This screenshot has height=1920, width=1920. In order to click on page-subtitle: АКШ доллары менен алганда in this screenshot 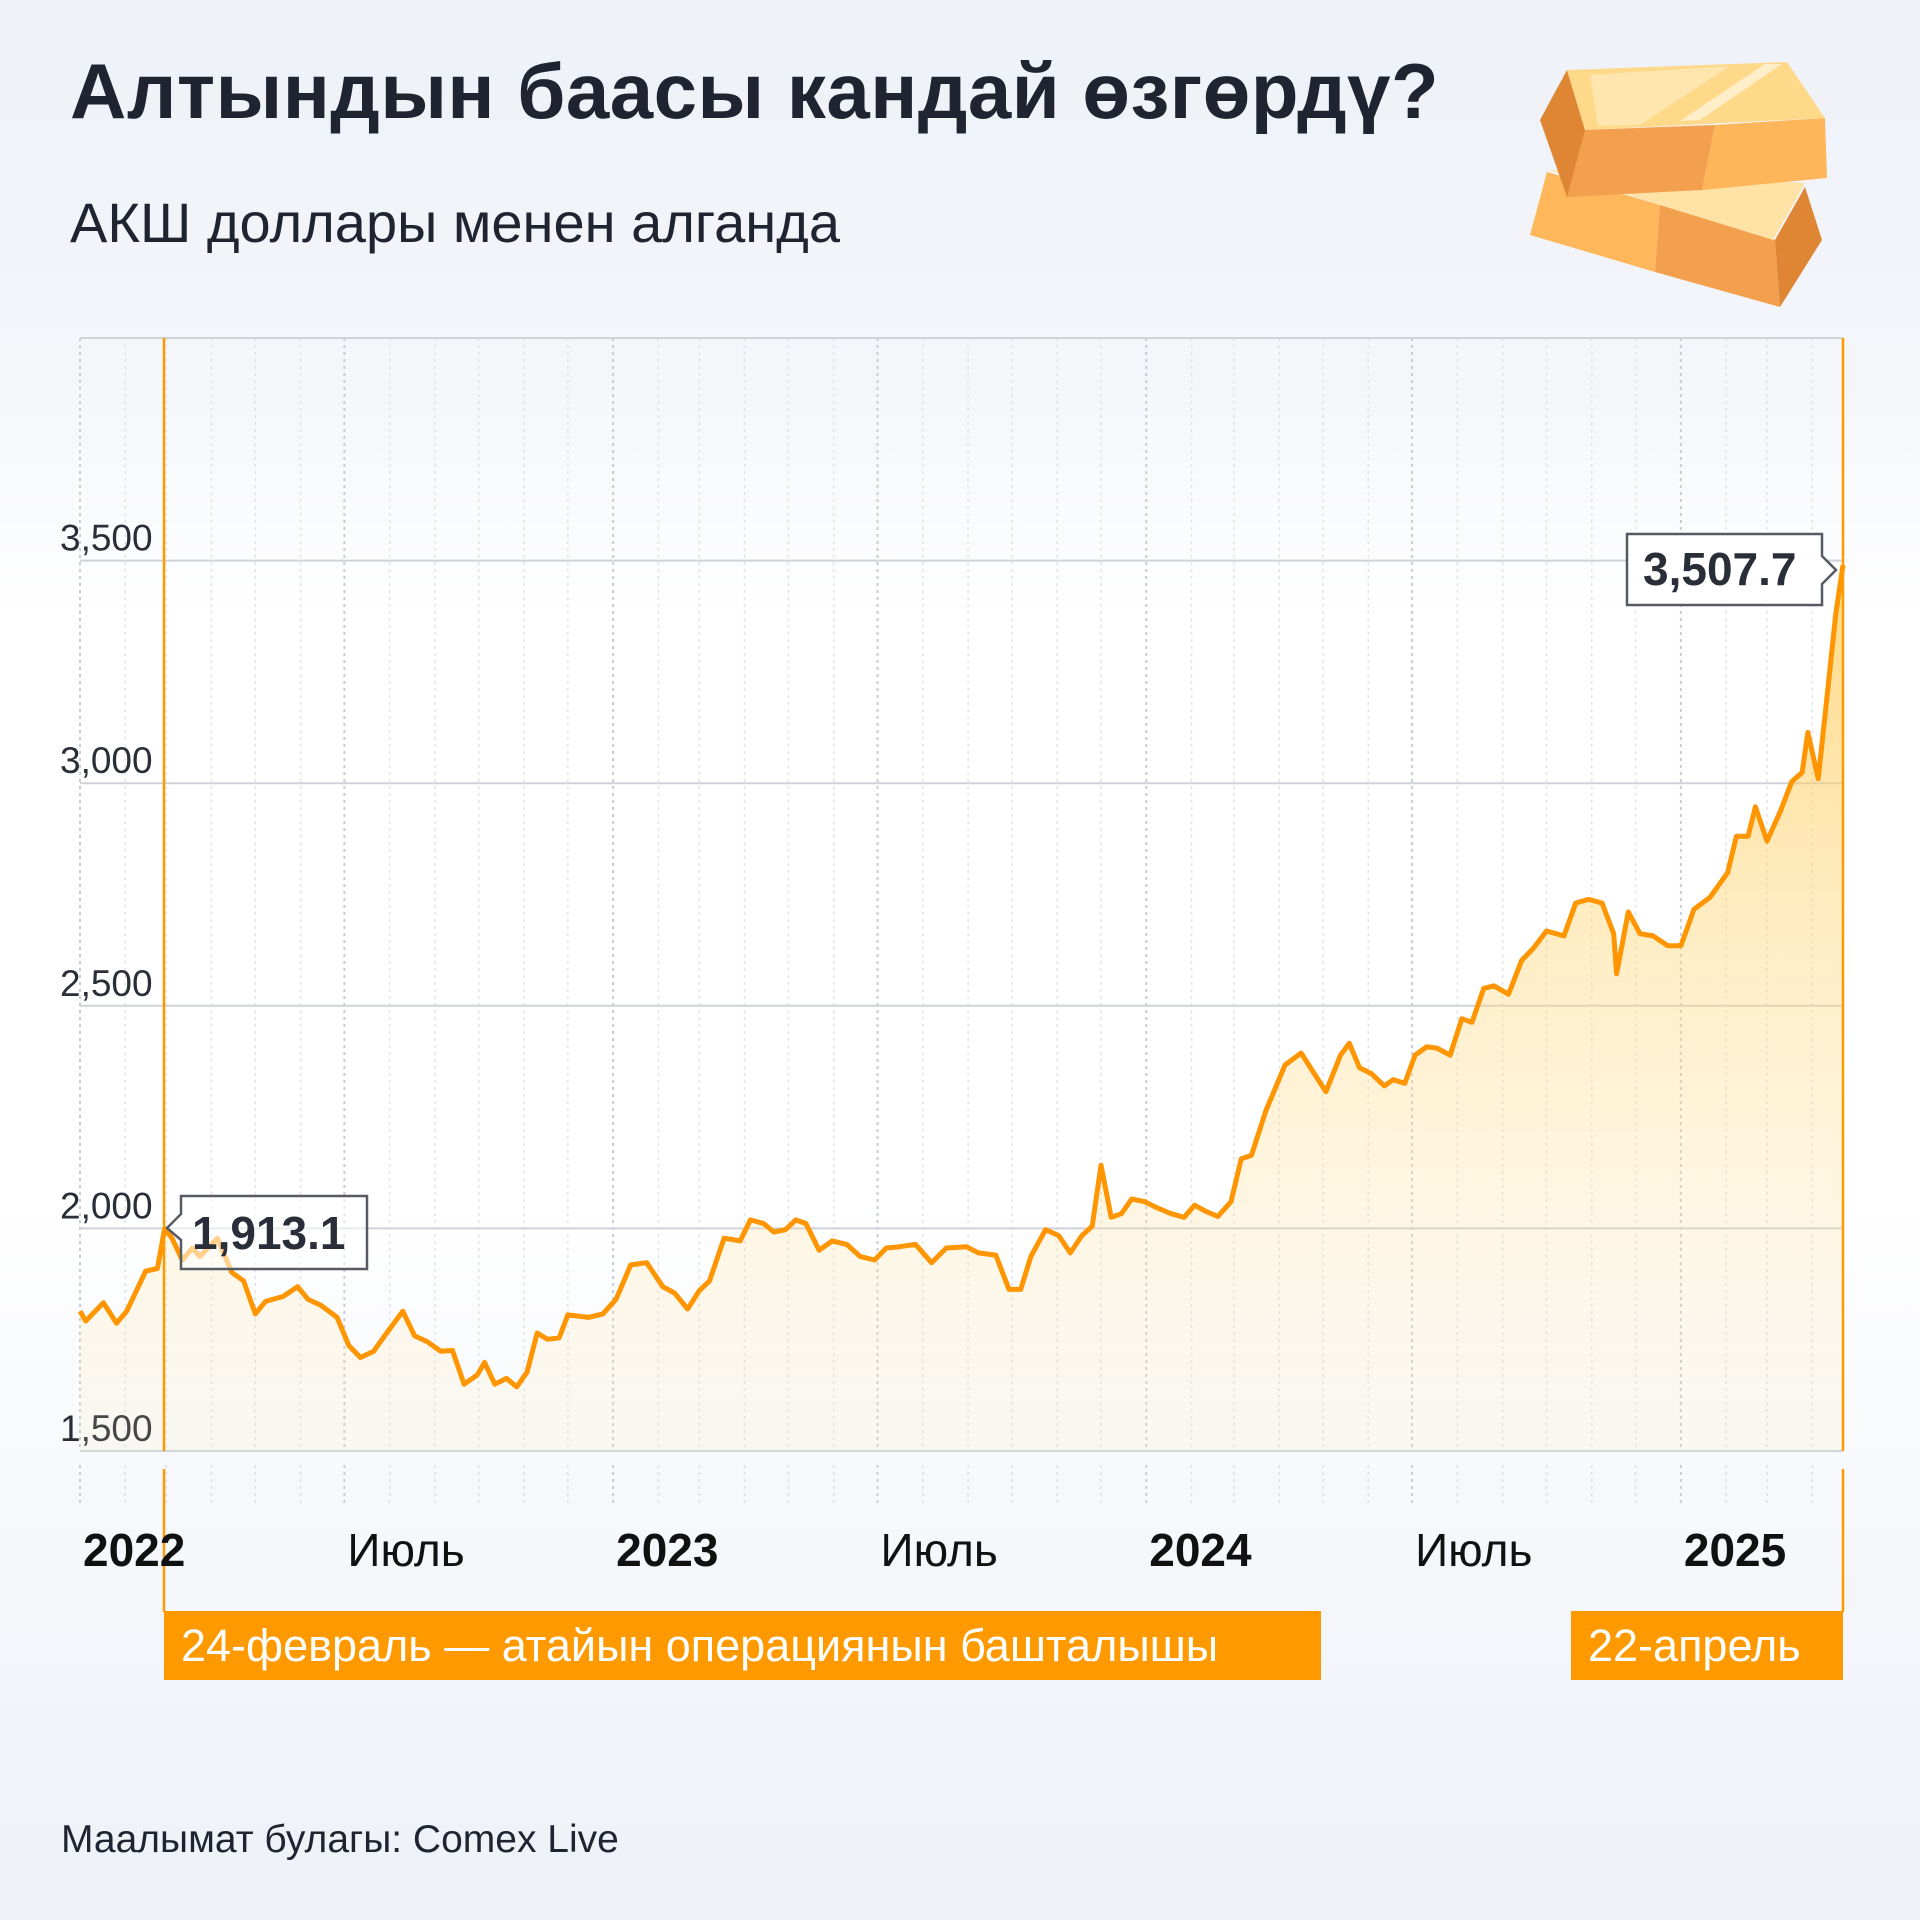, I will do `click(455, 222)`.